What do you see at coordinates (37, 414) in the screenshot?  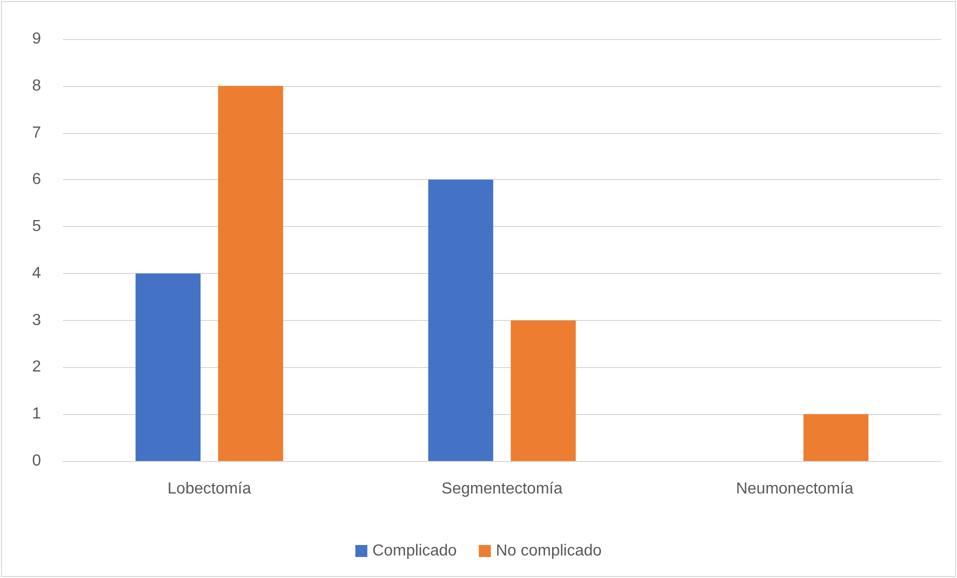 I see `y-tick-label: 1` at bounding box center [37, 414].